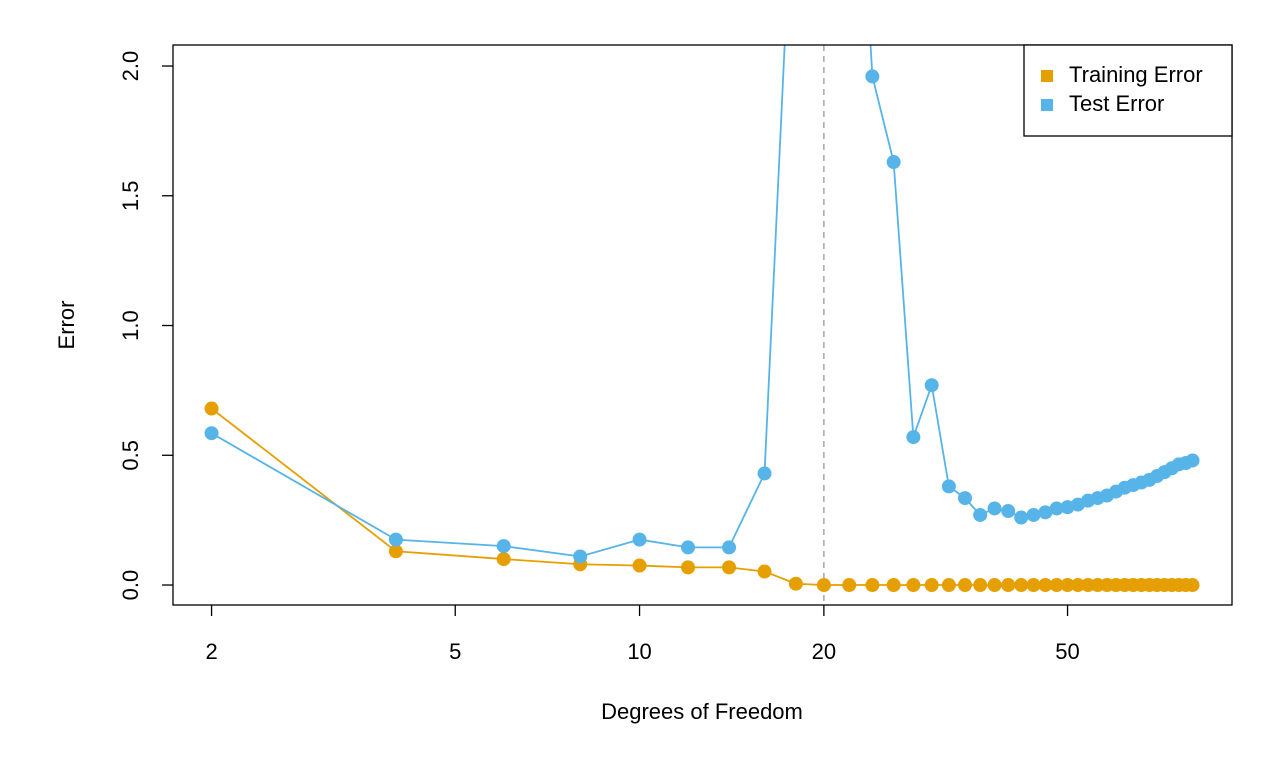 The image size is (1283, 760). What do you see at coordinates (130, 455) in the screenshot?
I see `y-tick-label: 0.5` at bounding box center [130, 455].